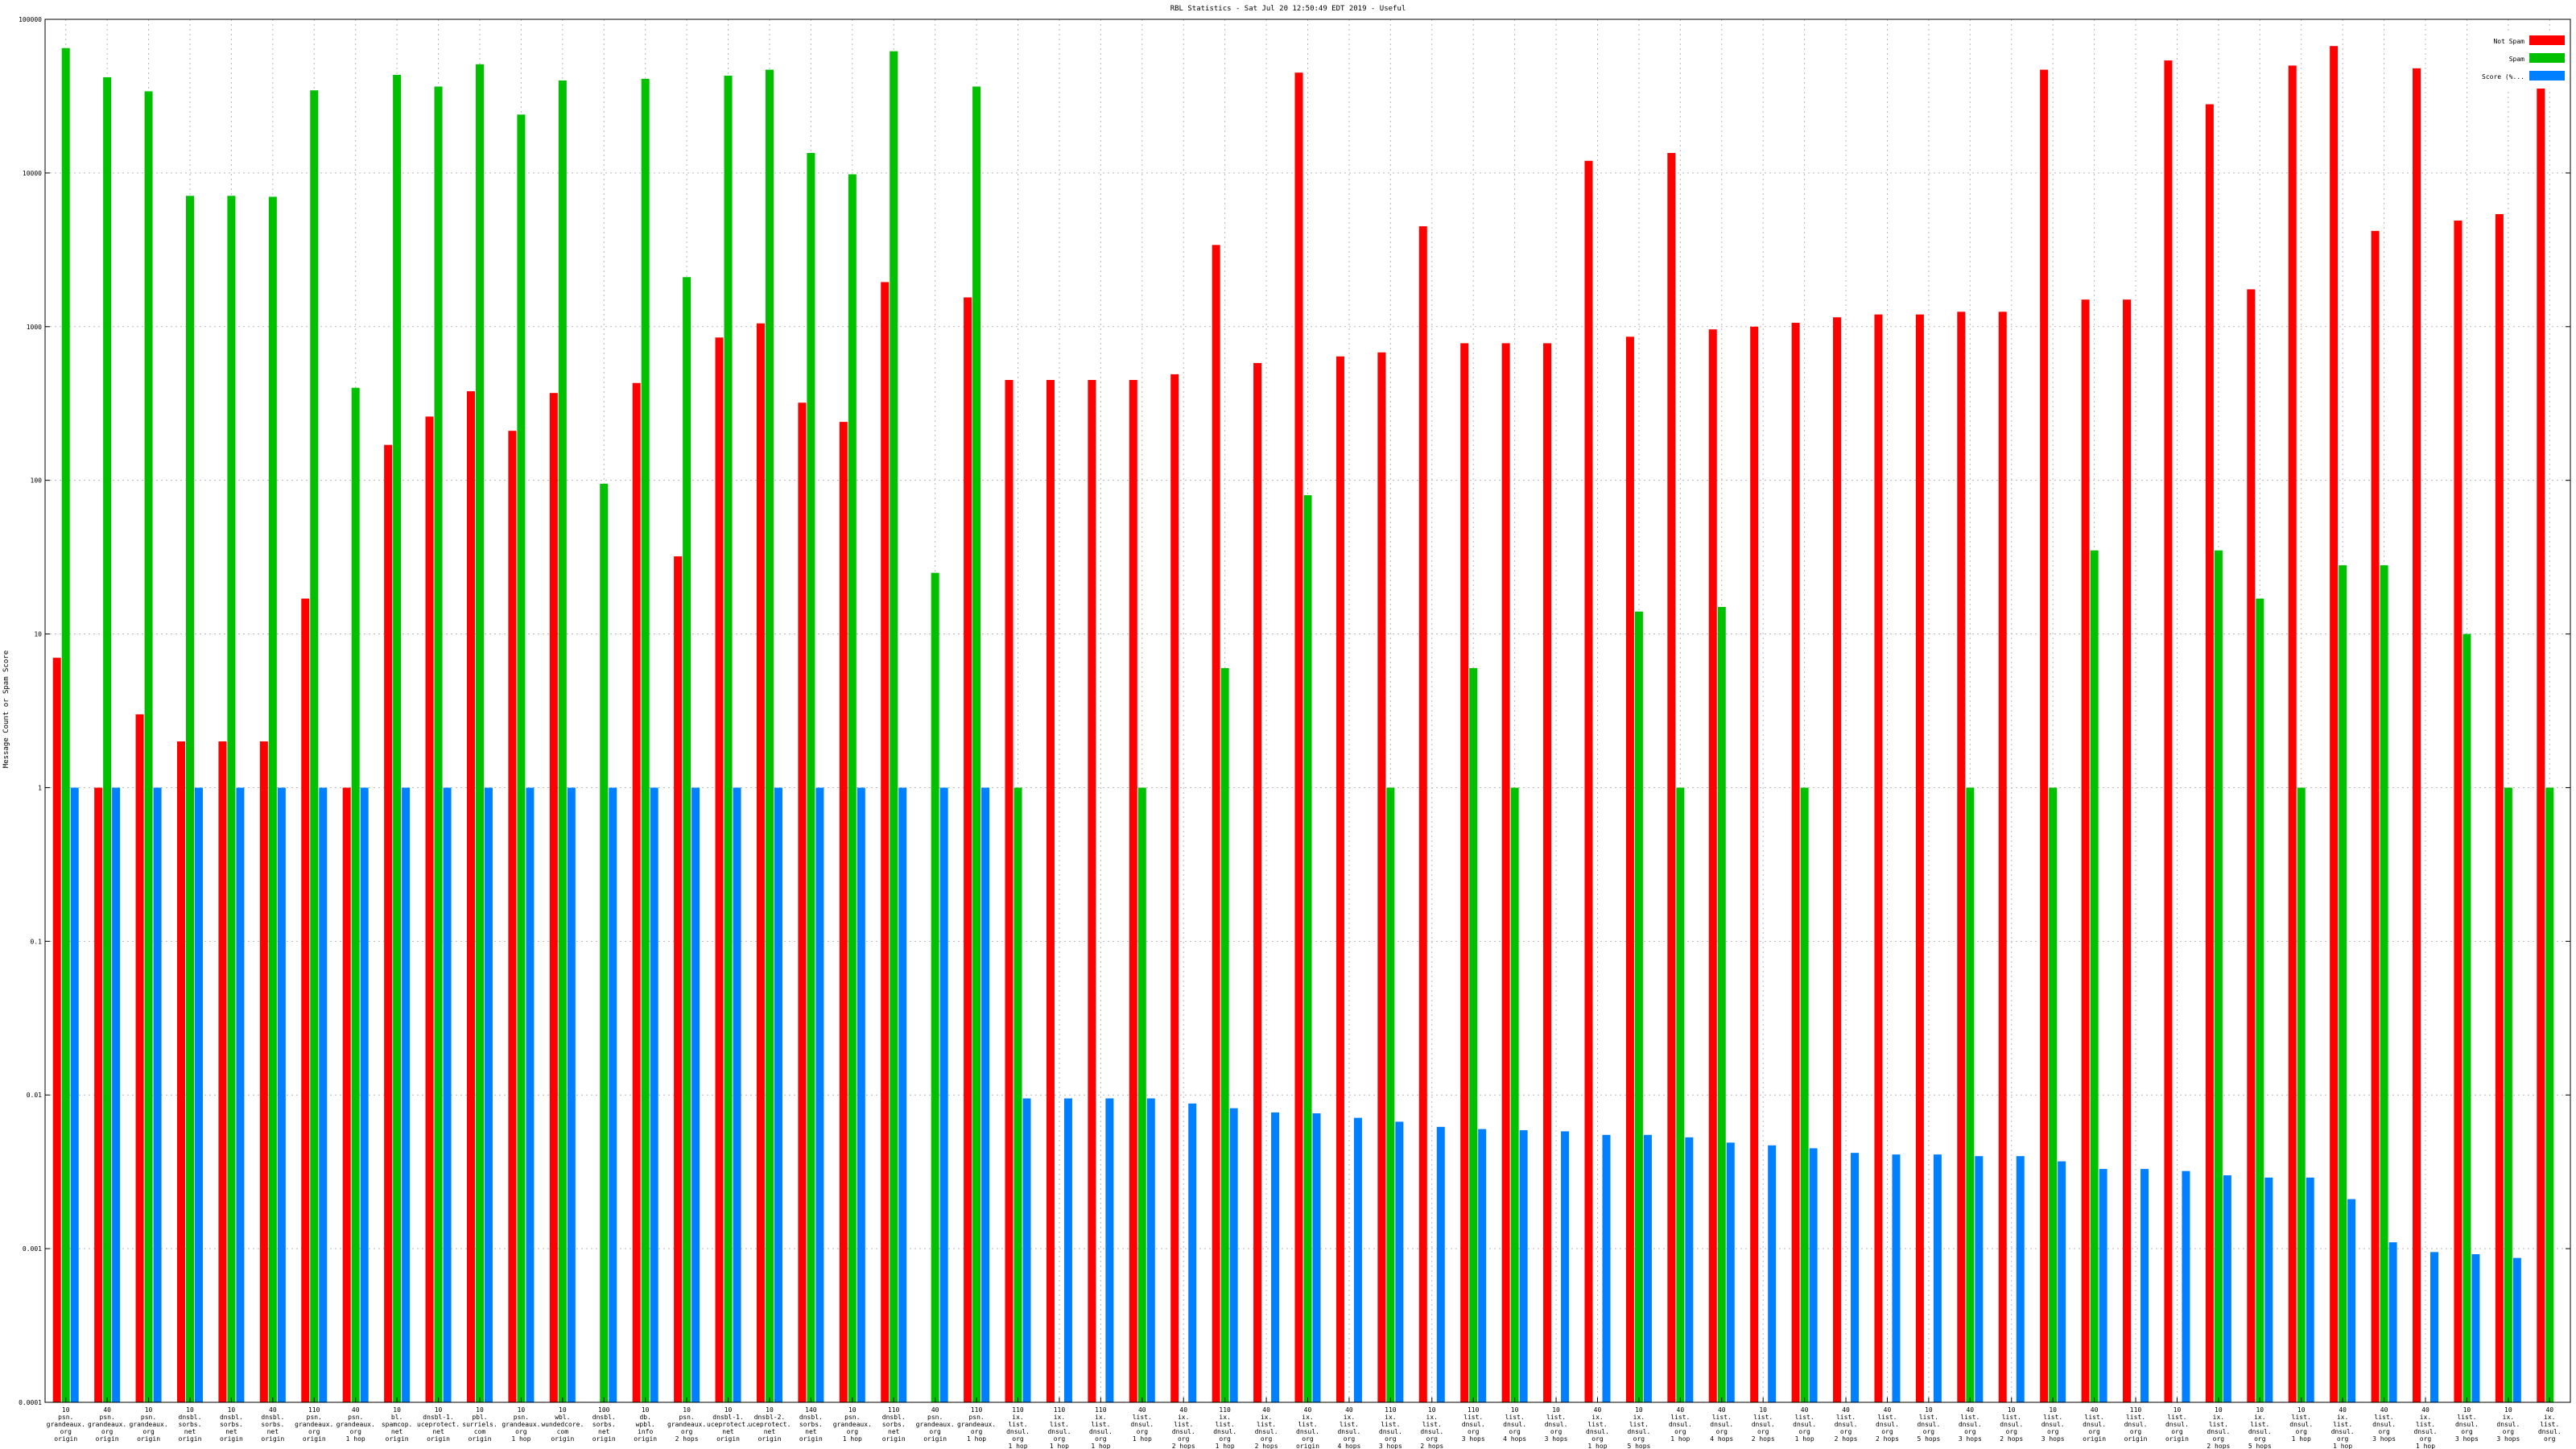 Image resolution: width=2576 pixels, height=1449 pixels. What do you see at coordinates (2218, 1427) in the screenshot?
I see `x-tick-label: 10 ix. list. dnsul. org 2 hops` at bounding box center [2218, 1427].